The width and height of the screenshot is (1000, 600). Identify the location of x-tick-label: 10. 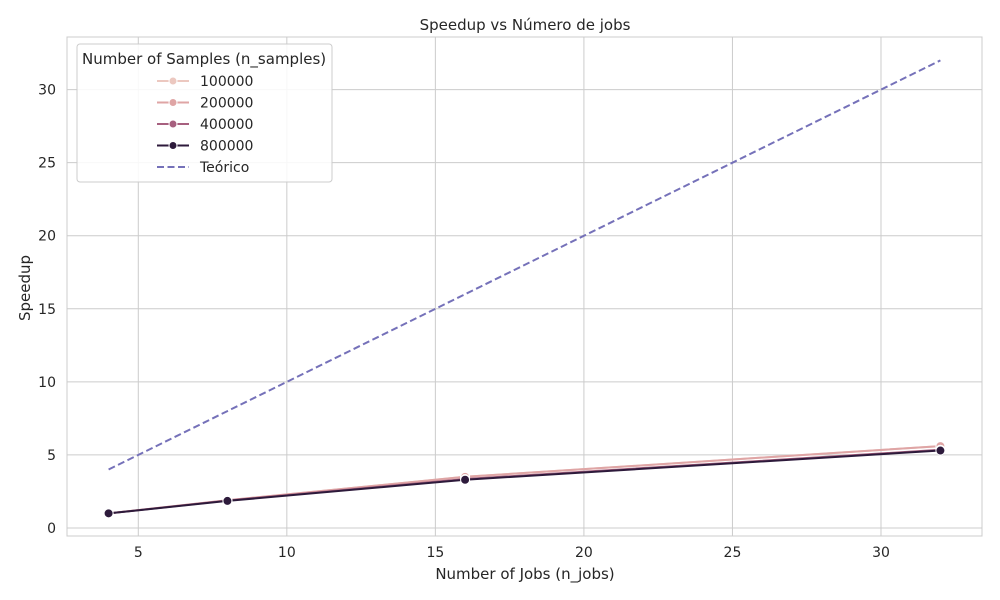
(287, 553).